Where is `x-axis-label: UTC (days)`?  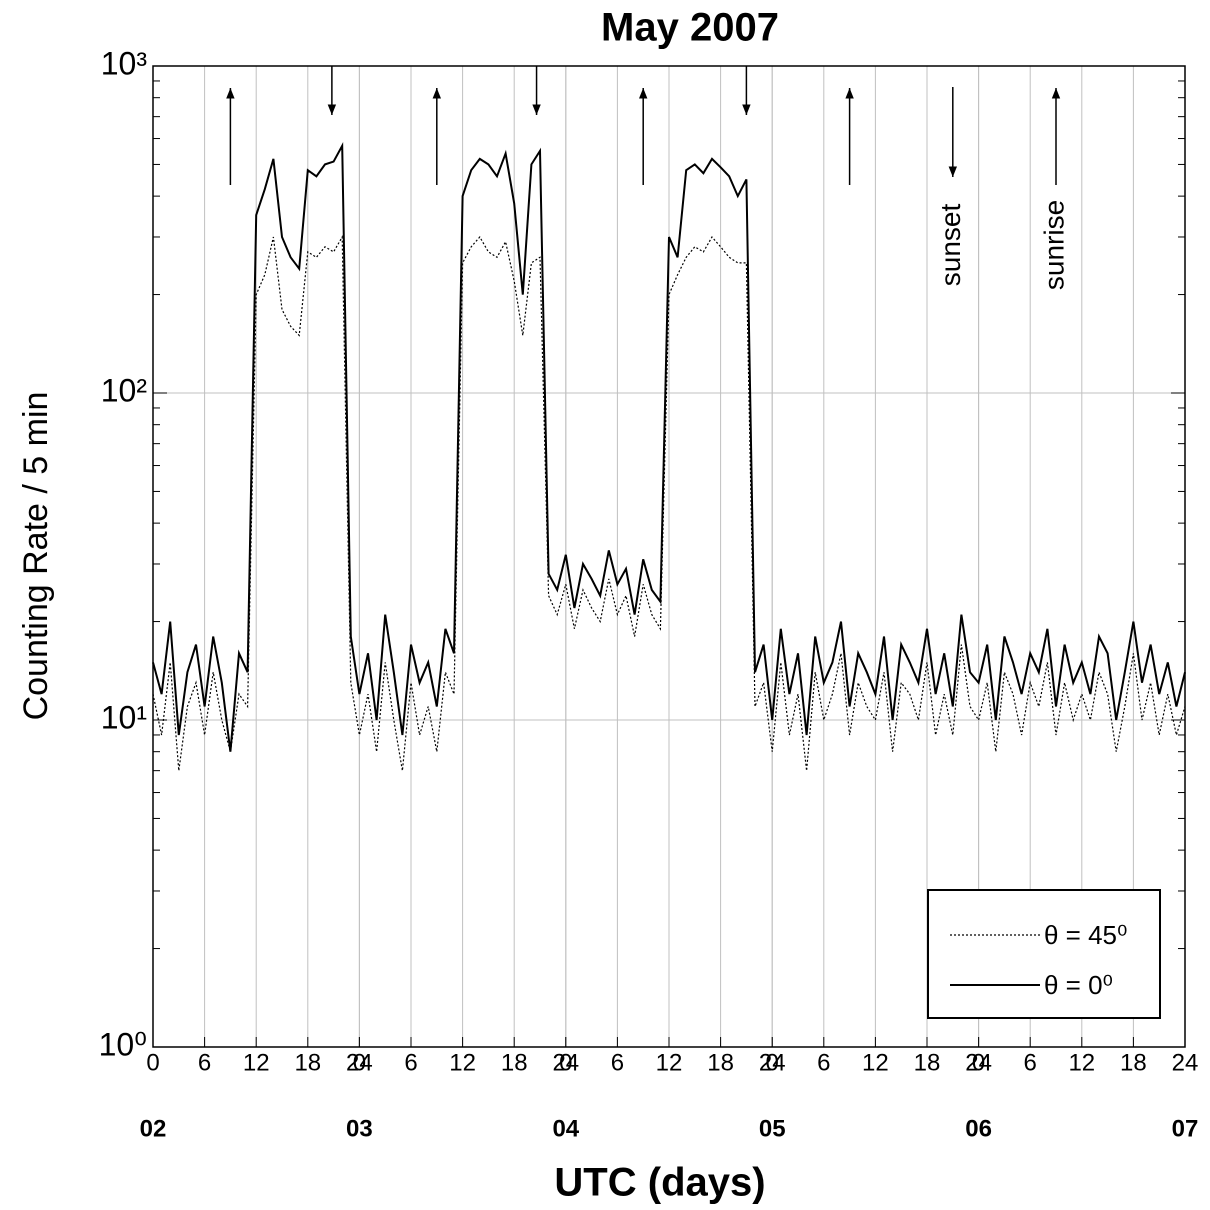
x-axis-label: UTC (days) is located at coordinates (659, 1183).